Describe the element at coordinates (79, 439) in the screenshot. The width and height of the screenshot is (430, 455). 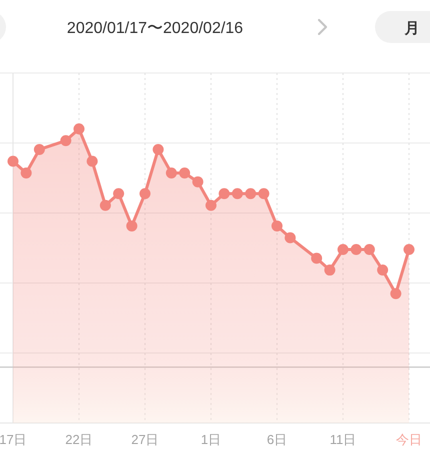
I see `x-tick-label: 22日` at that location.